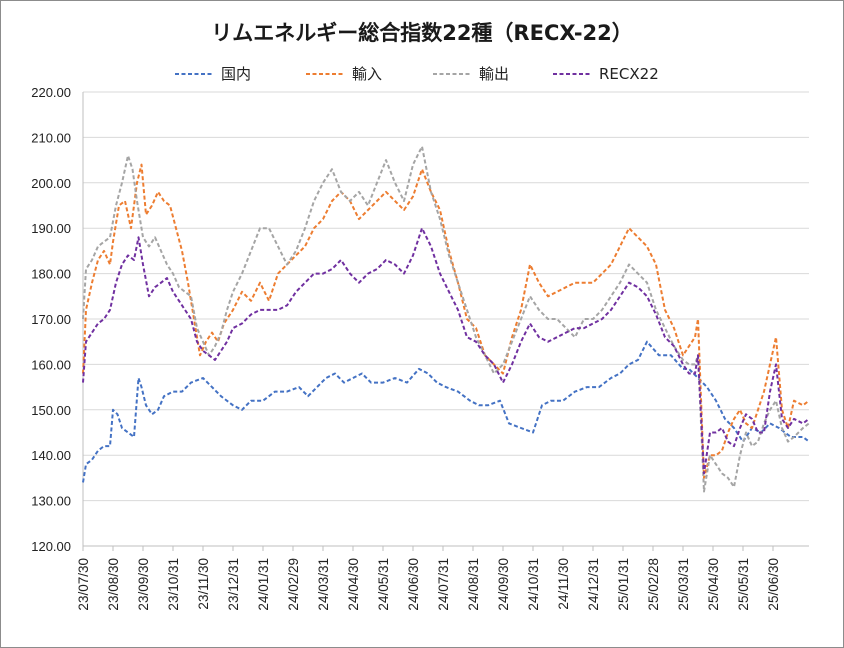 This screenshot has height=648, width=844. What do you see at coordinates (494, 74) in the screenshot?
I see `legend-label-3: 輸出` at bounding box center [494, 74].